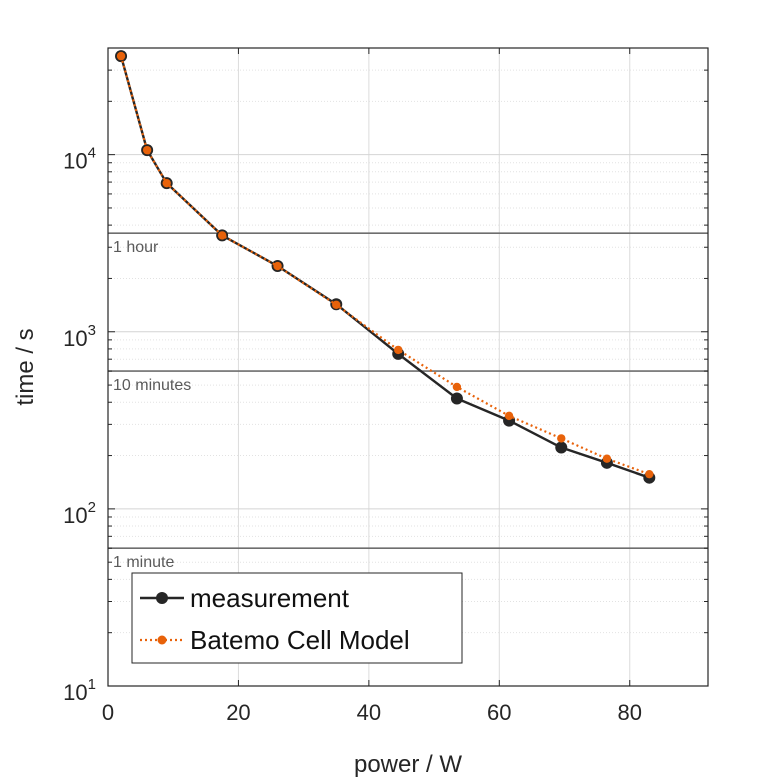 The image size is (781, 781). What do you see at coordinates (499, 712) in the screenshot?
I see `x-tick-label: 60` at bounding box center [499, 712].